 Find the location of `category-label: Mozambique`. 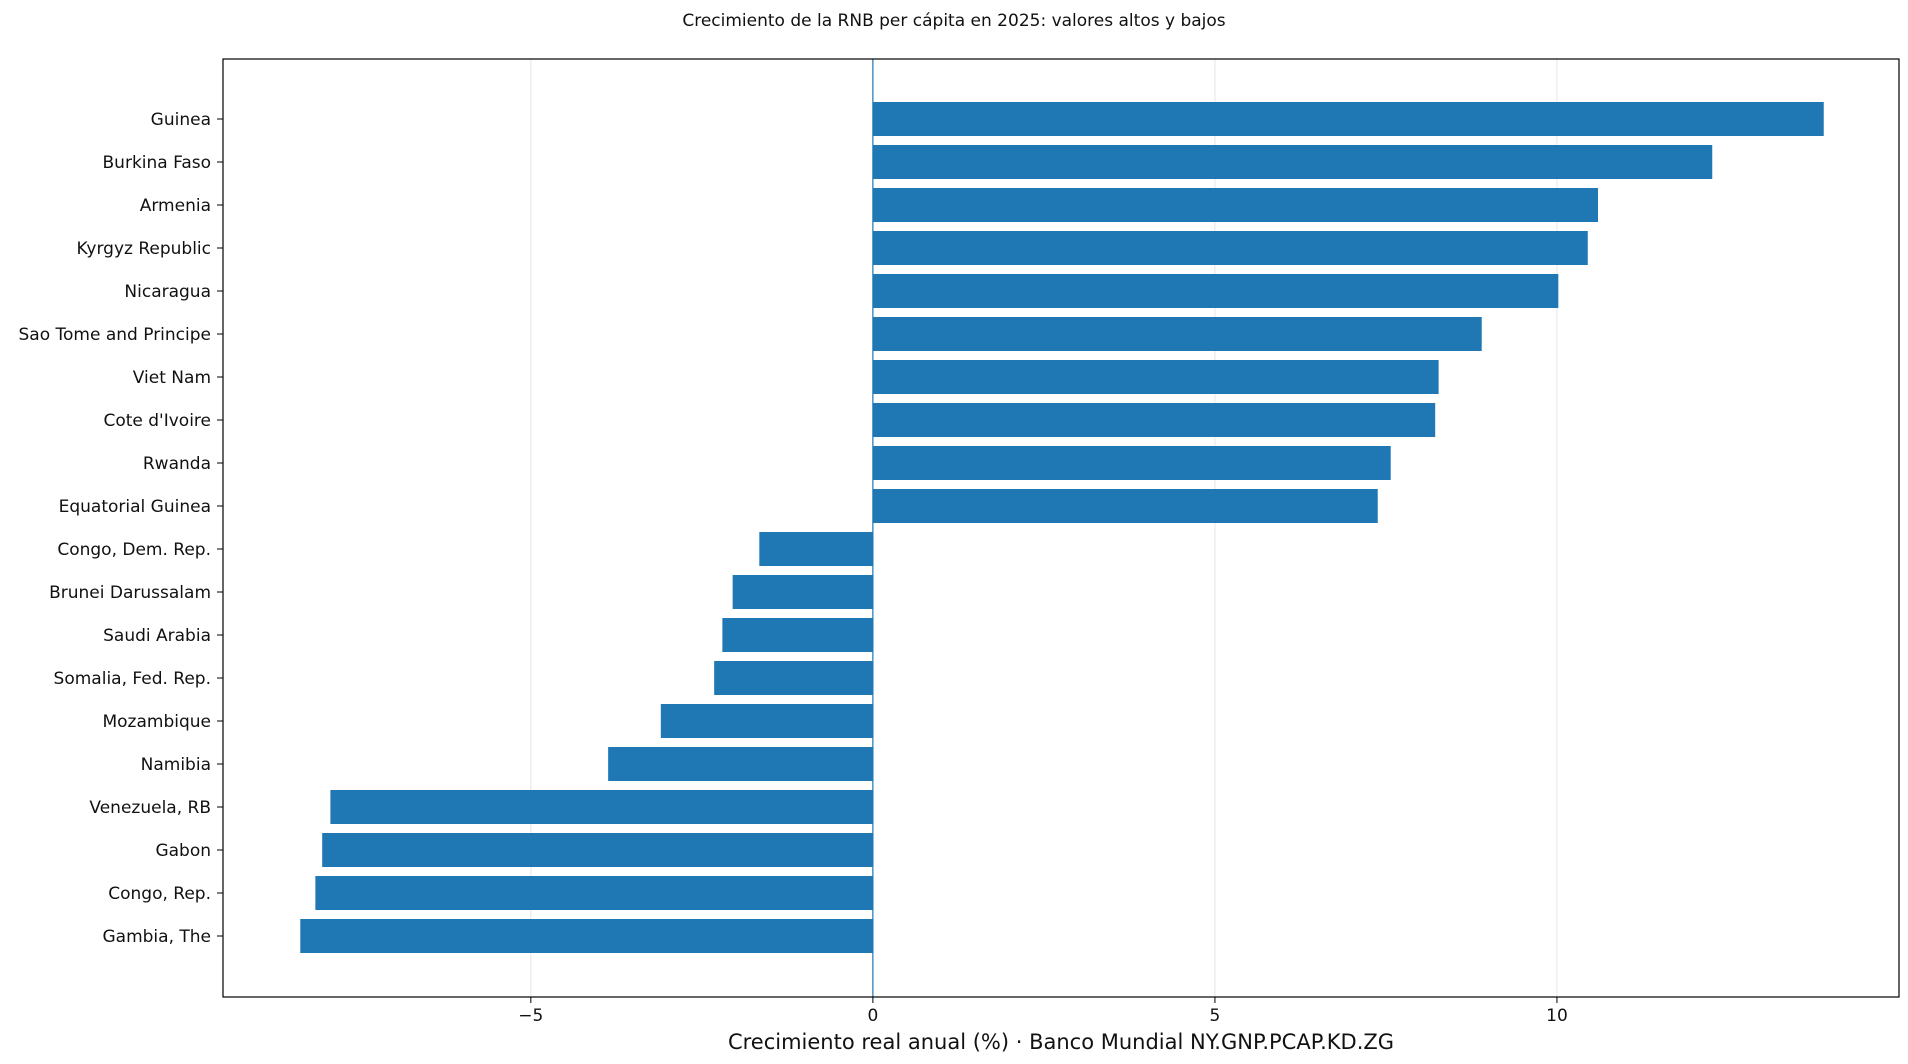

category-label: Mozambique is located at coordinates (156, 722).